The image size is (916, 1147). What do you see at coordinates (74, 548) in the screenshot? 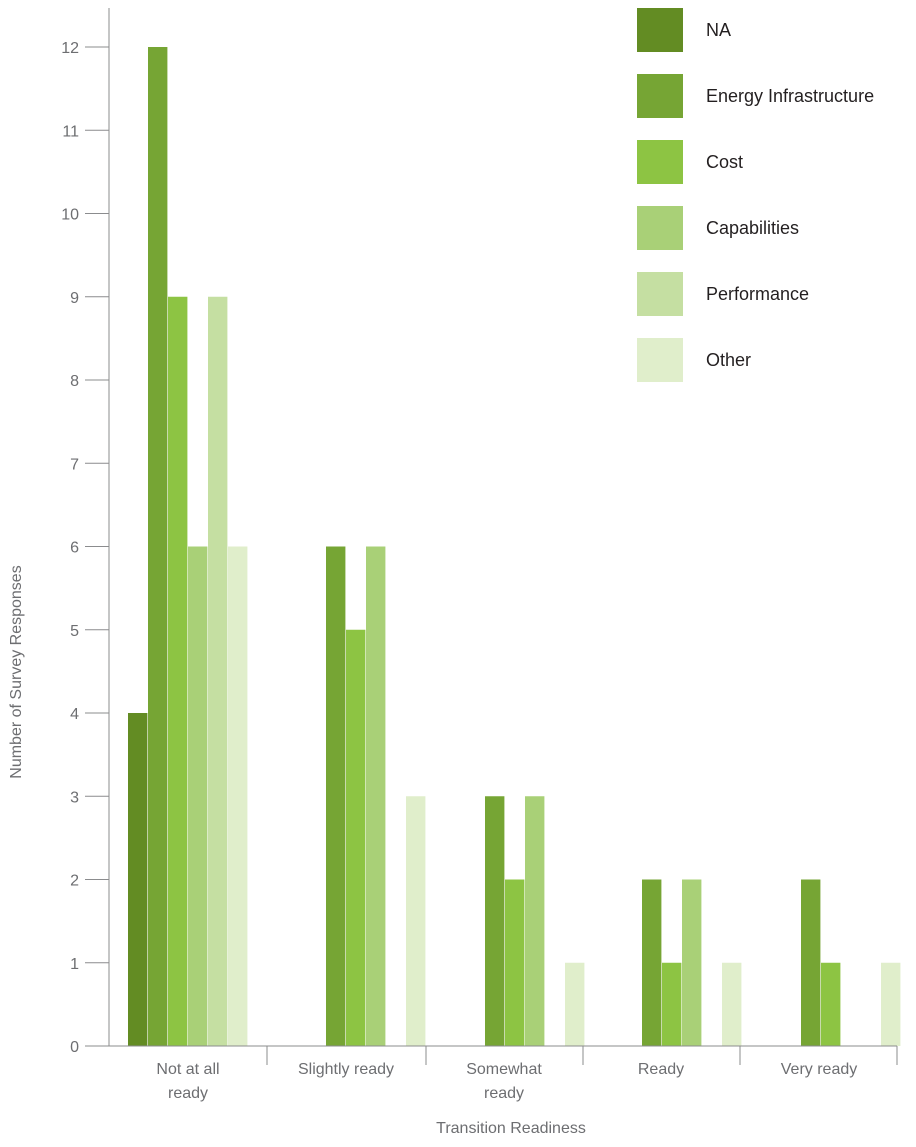
I see `y-tick-label: 6` at bounding box center [74, 548].